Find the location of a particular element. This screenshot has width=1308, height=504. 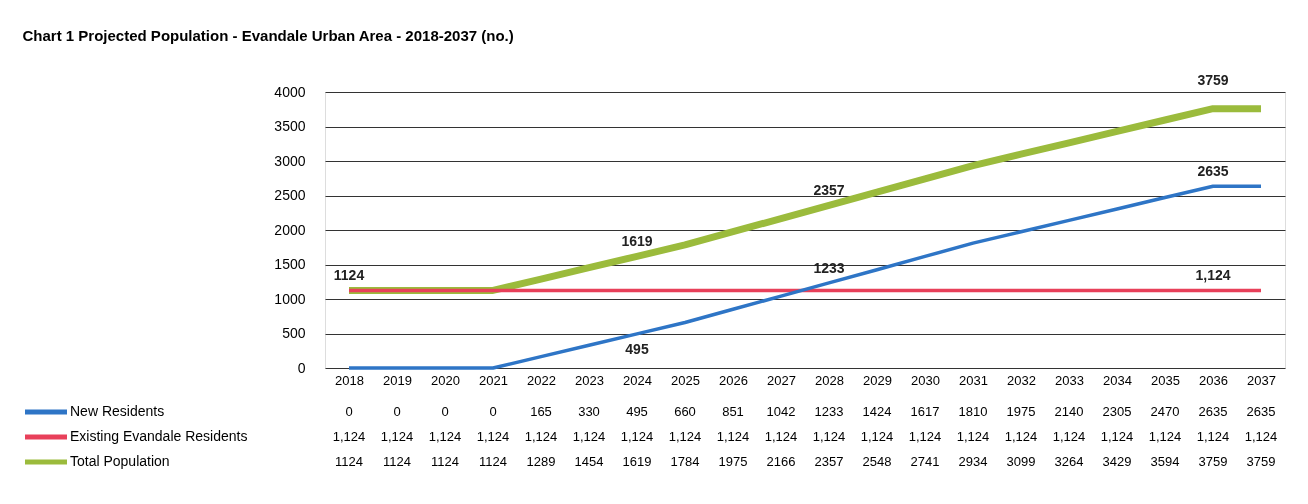

x-tick-label: 2029 is located at coordinates (877, 380).